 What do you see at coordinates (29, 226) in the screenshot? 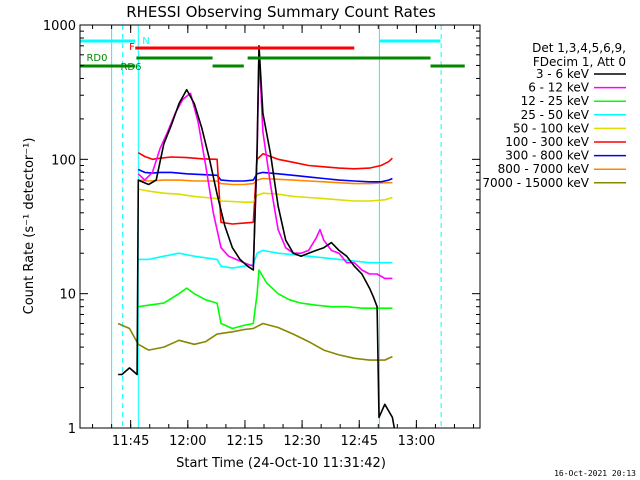
I see `y-axis-label: Count Rate (s⁻¹ detector⁻¹)` at bounding box center [29, 226].